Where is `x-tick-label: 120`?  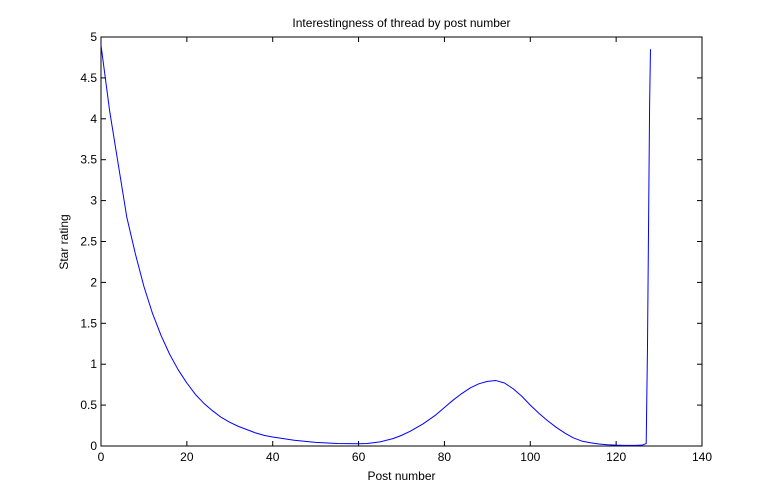
x-tick-label: 120 is located at coordinates (616, 457).